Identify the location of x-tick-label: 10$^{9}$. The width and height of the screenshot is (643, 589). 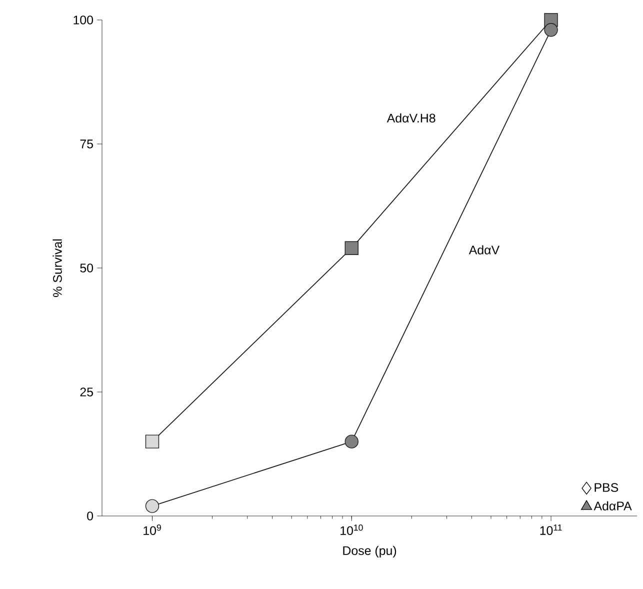
(152, 530).